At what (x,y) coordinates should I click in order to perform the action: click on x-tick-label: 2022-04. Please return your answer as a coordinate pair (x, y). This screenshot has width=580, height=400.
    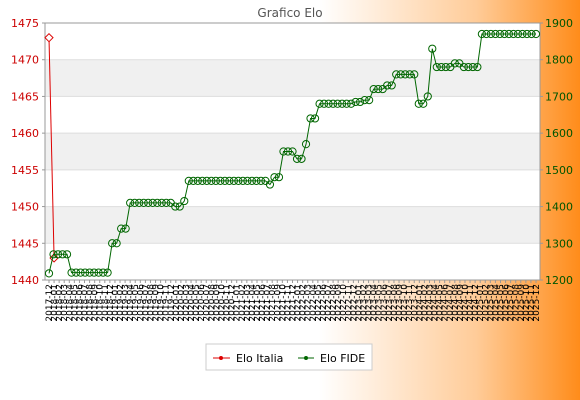
    Looking at the image, I should click on (314, 303).